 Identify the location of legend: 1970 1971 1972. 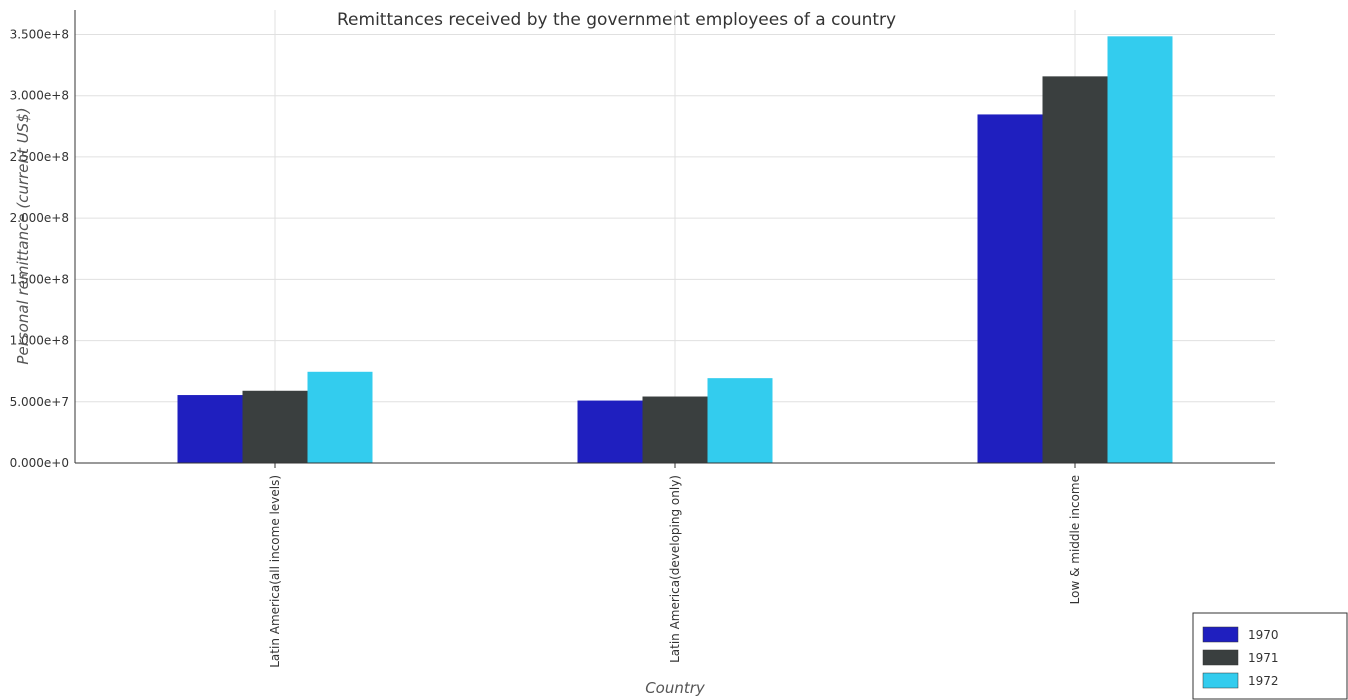
(1270, 656).